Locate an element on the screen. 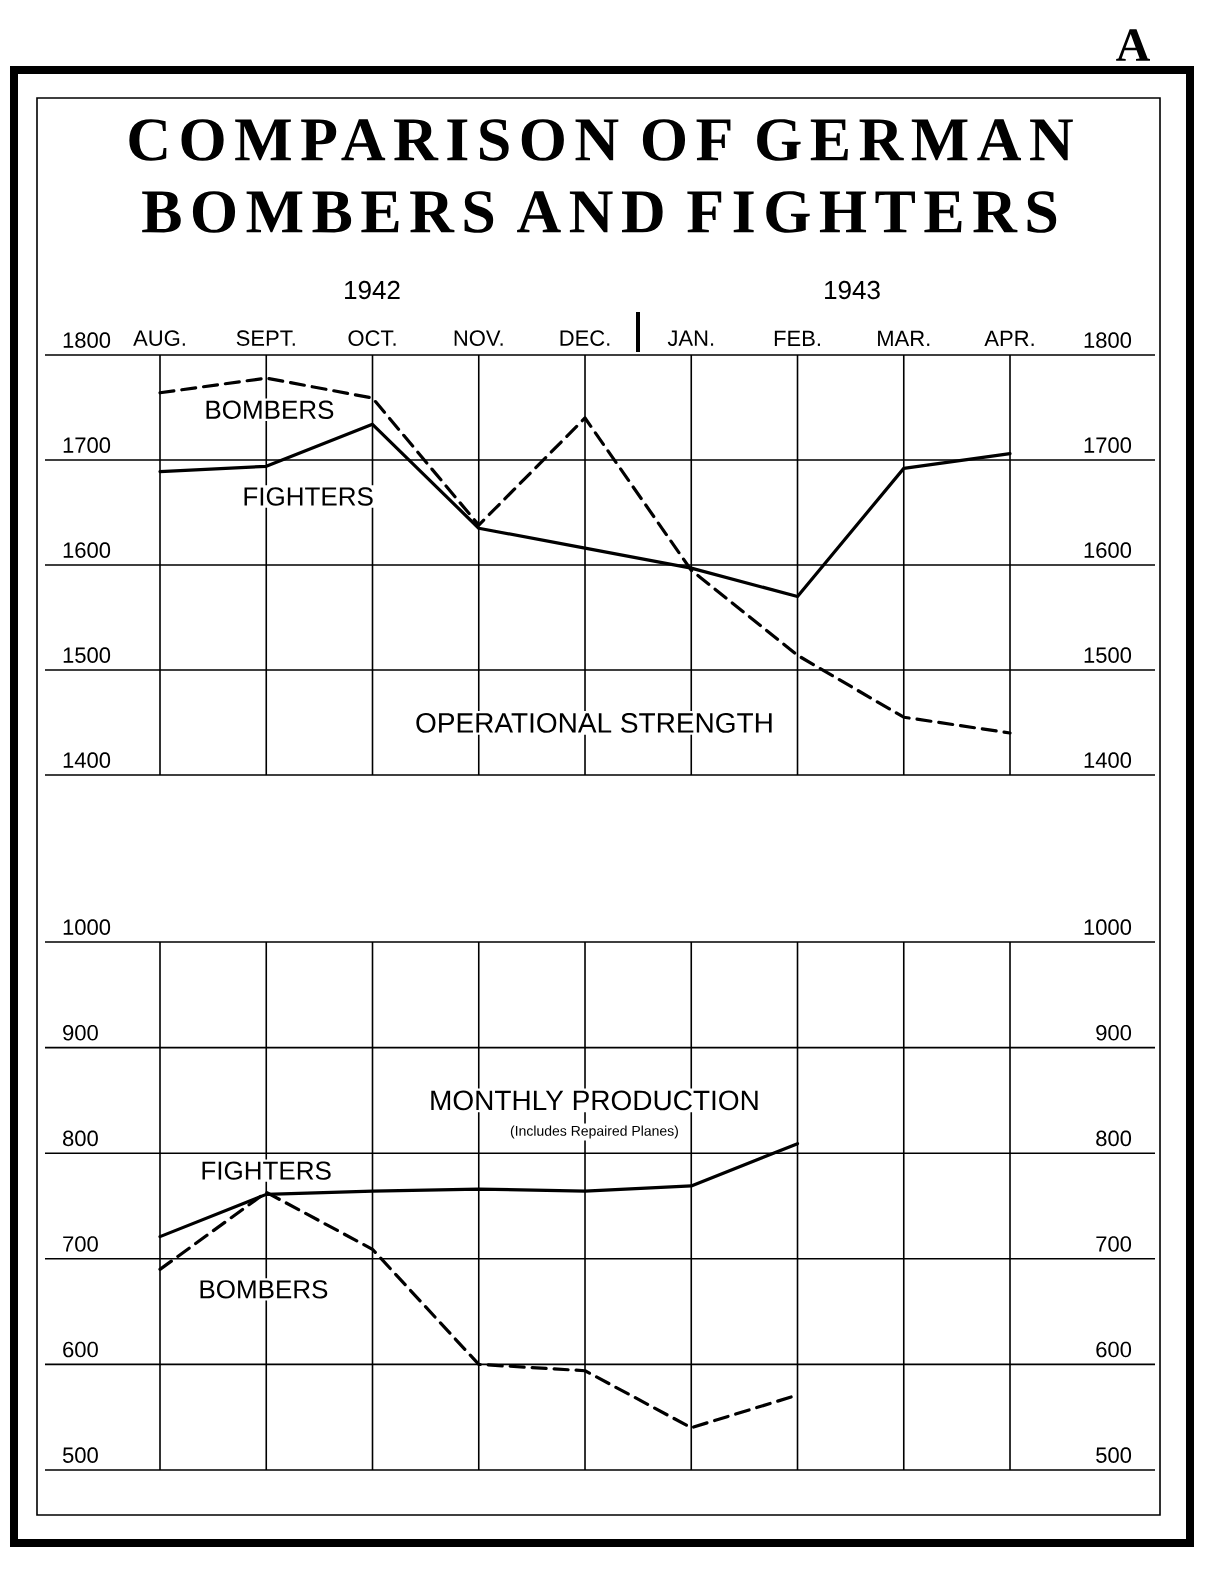  text: OPERATIONAL STRENGTH is located at coordinates (594, 722).